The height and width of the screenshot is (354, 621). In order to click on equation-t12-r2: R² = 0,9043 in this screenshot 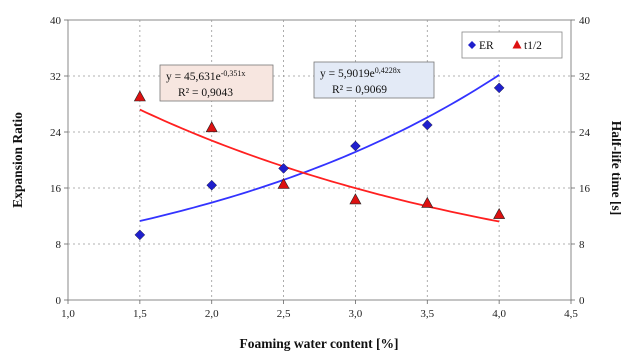, I will do `click(205, 93)`.